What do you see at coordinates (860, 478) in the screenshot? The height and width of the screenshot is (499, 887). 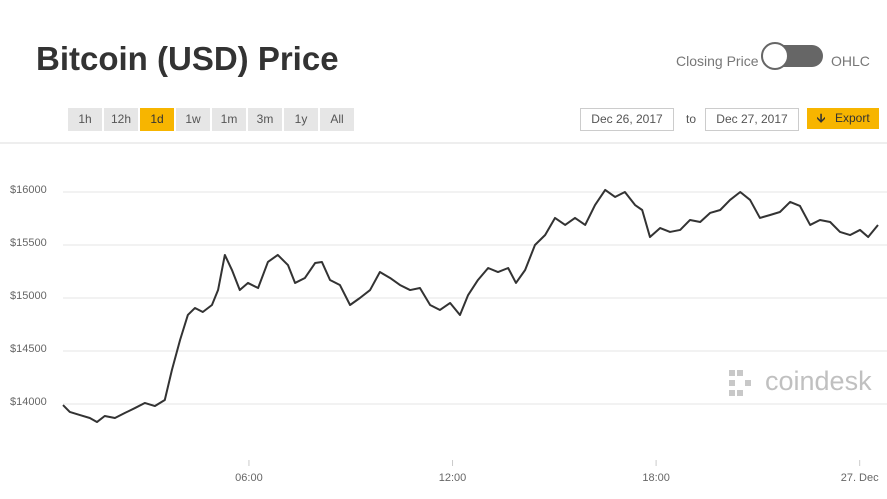 I see `x-tick-label: 27. Dec` at bounding box center [860, 478].